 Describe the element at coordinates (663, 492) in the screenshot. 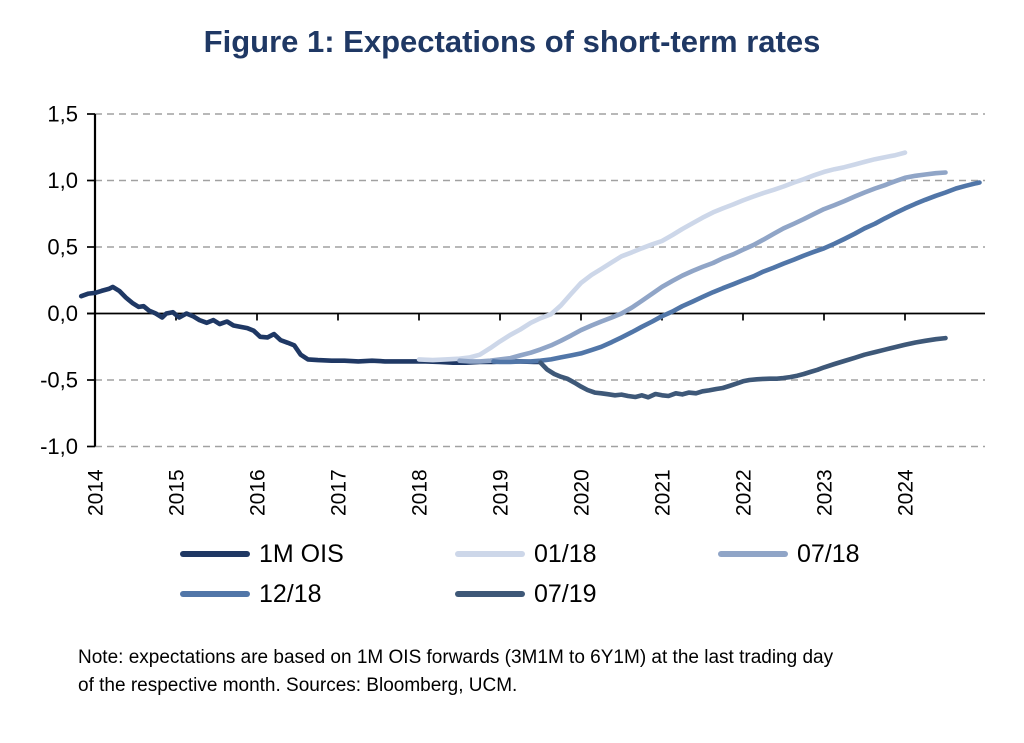

I see `x-tick-label-2021: 2021` at that location.